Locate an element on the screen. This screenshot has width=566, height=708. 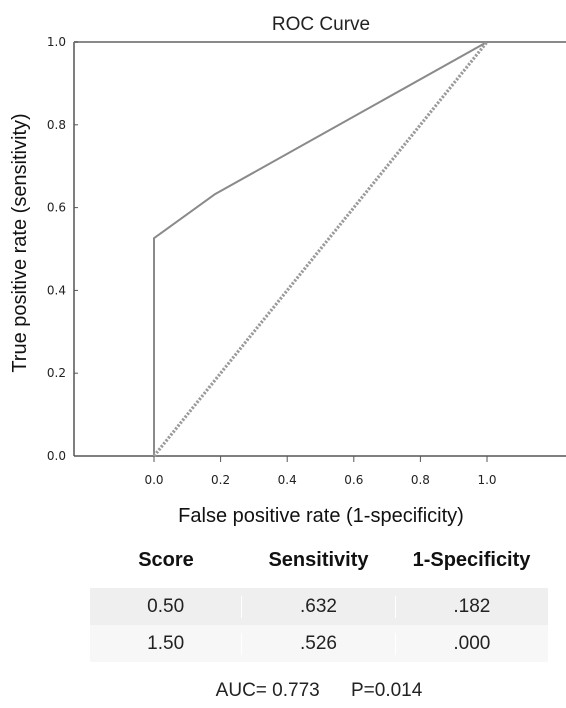
y-tick-label: 0.8 is located at coordinates (56, 125).